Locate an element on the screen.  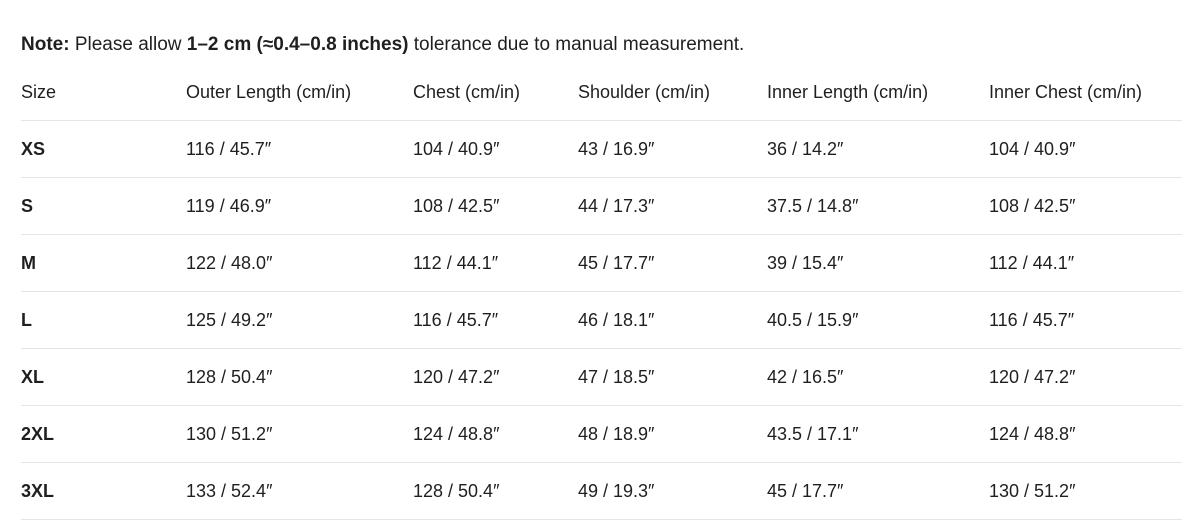
note-suffix: tolerance due to manual measurement. is located at coordinates (576, 44).